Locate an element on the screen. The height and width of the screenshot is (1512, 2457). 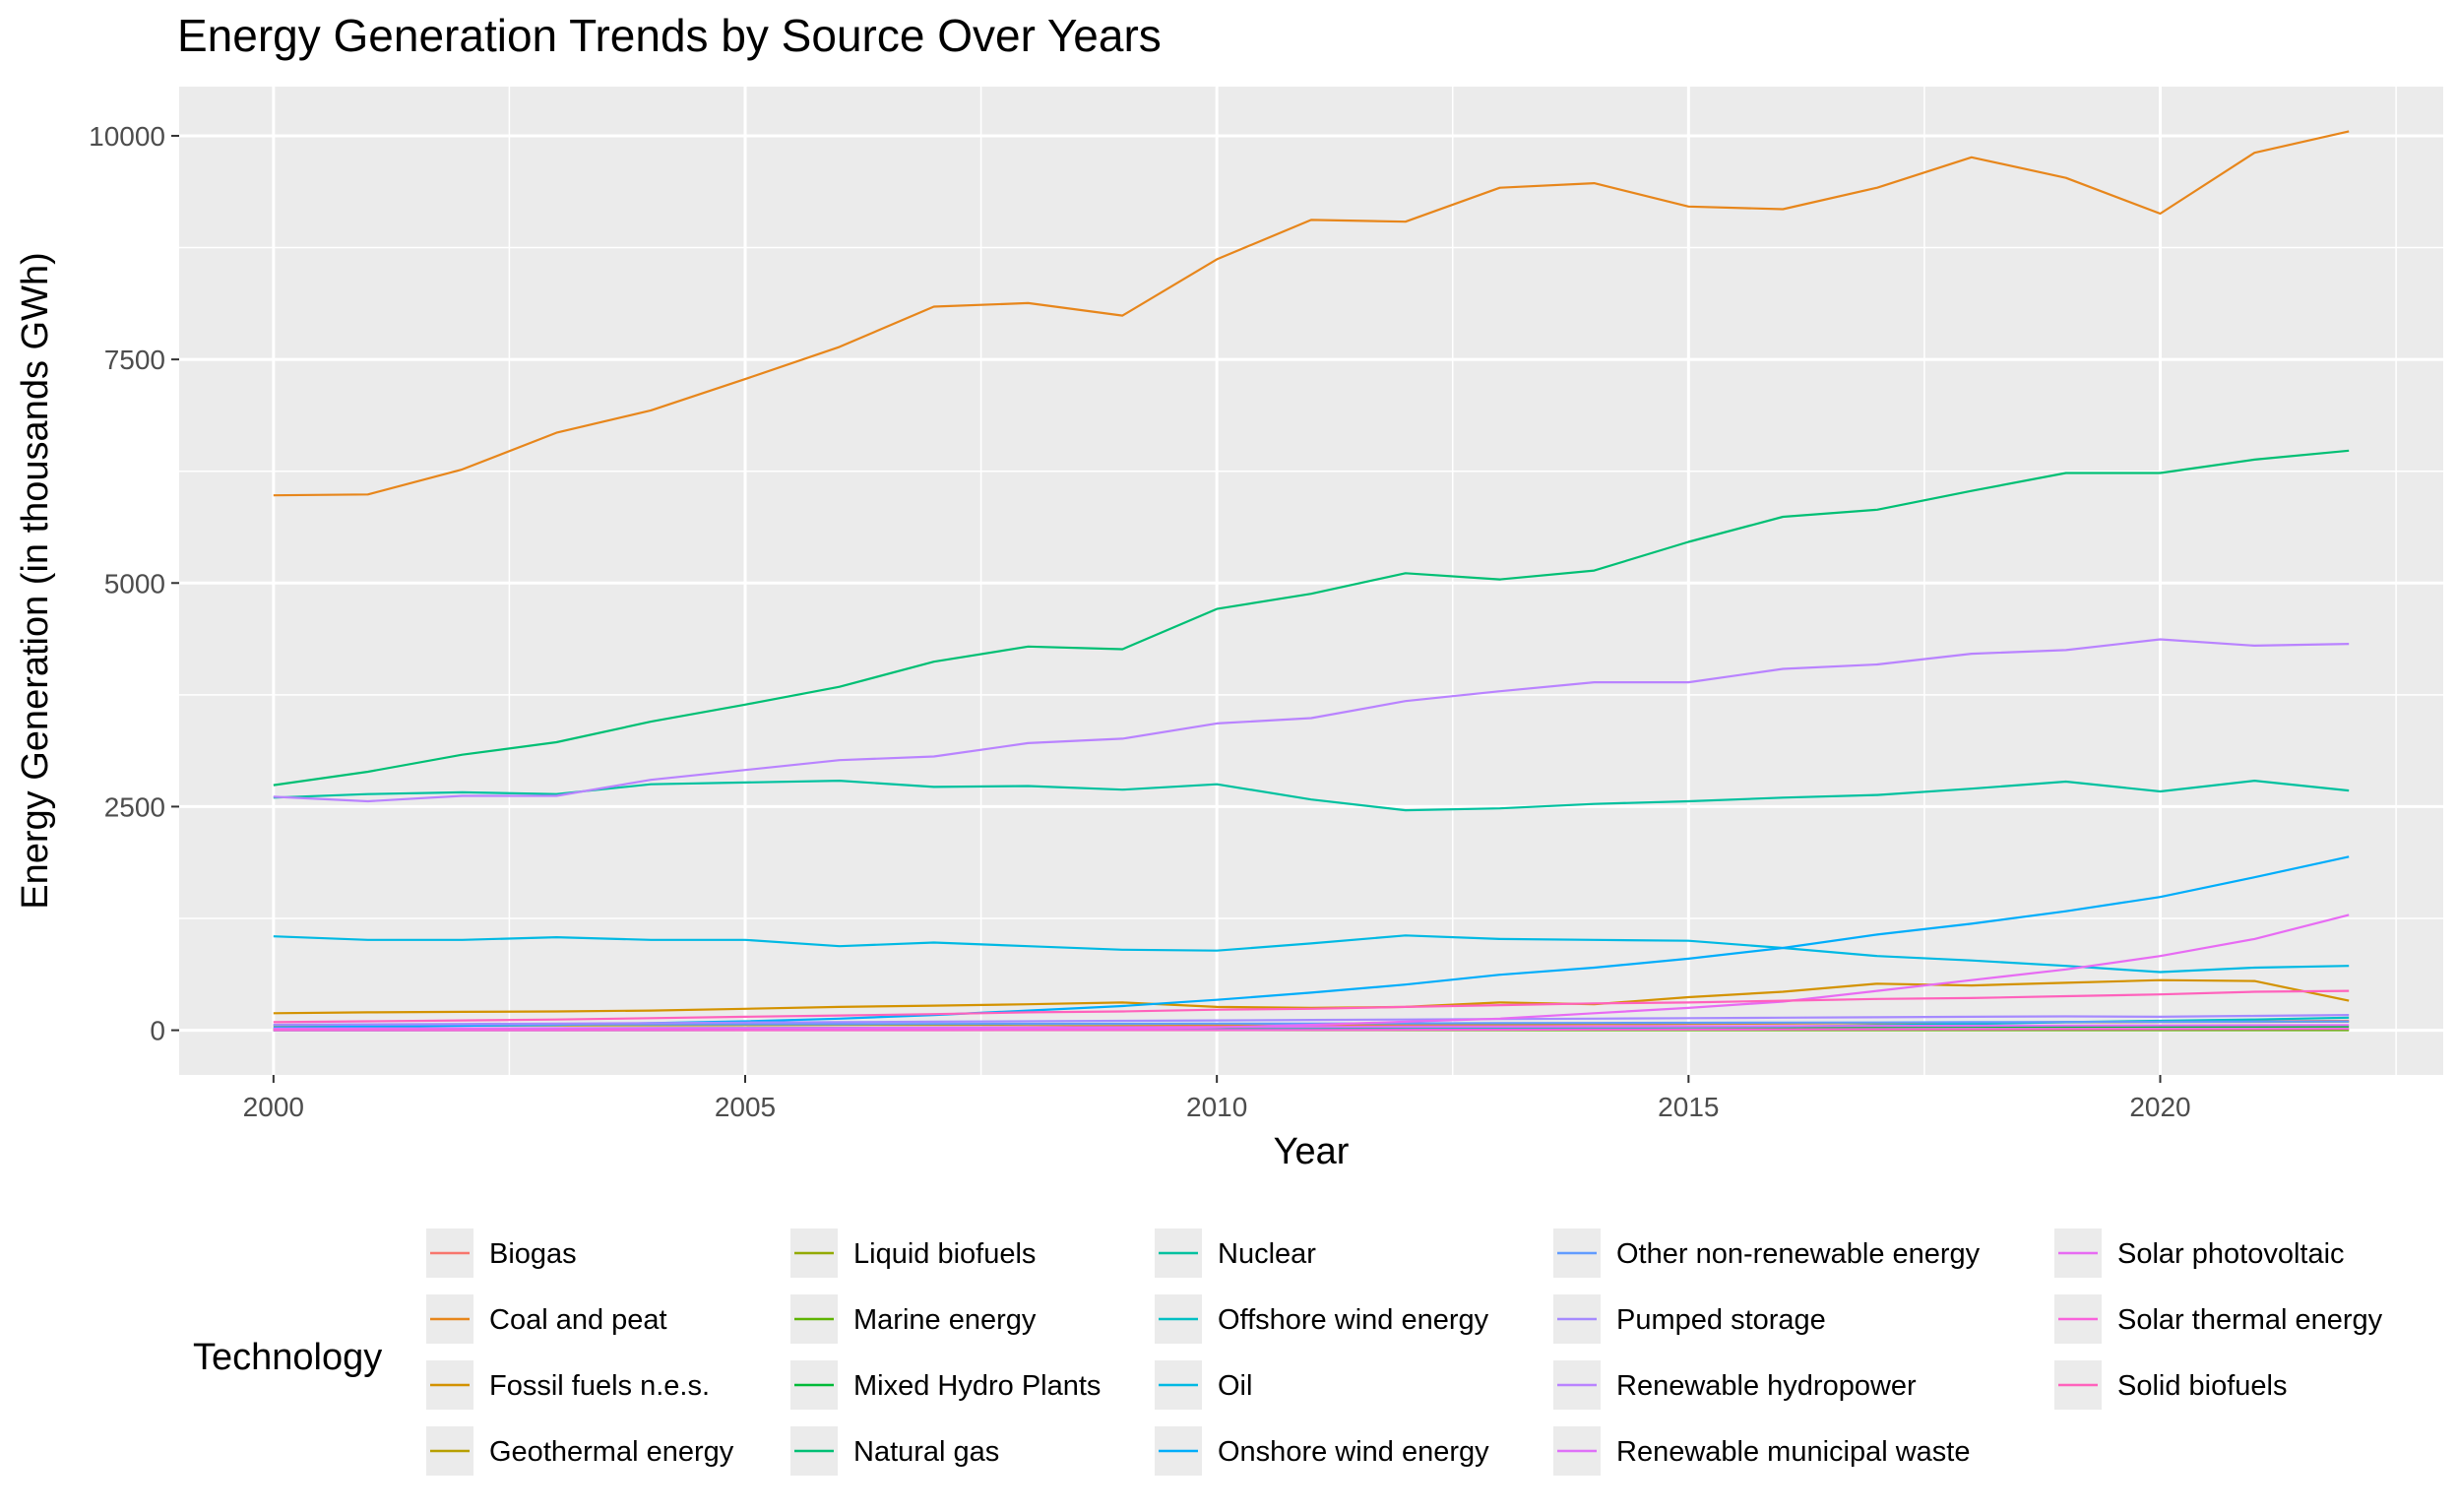
legend-item: Fossil fuels n.e.s. is located at coordinates (568, 1385).